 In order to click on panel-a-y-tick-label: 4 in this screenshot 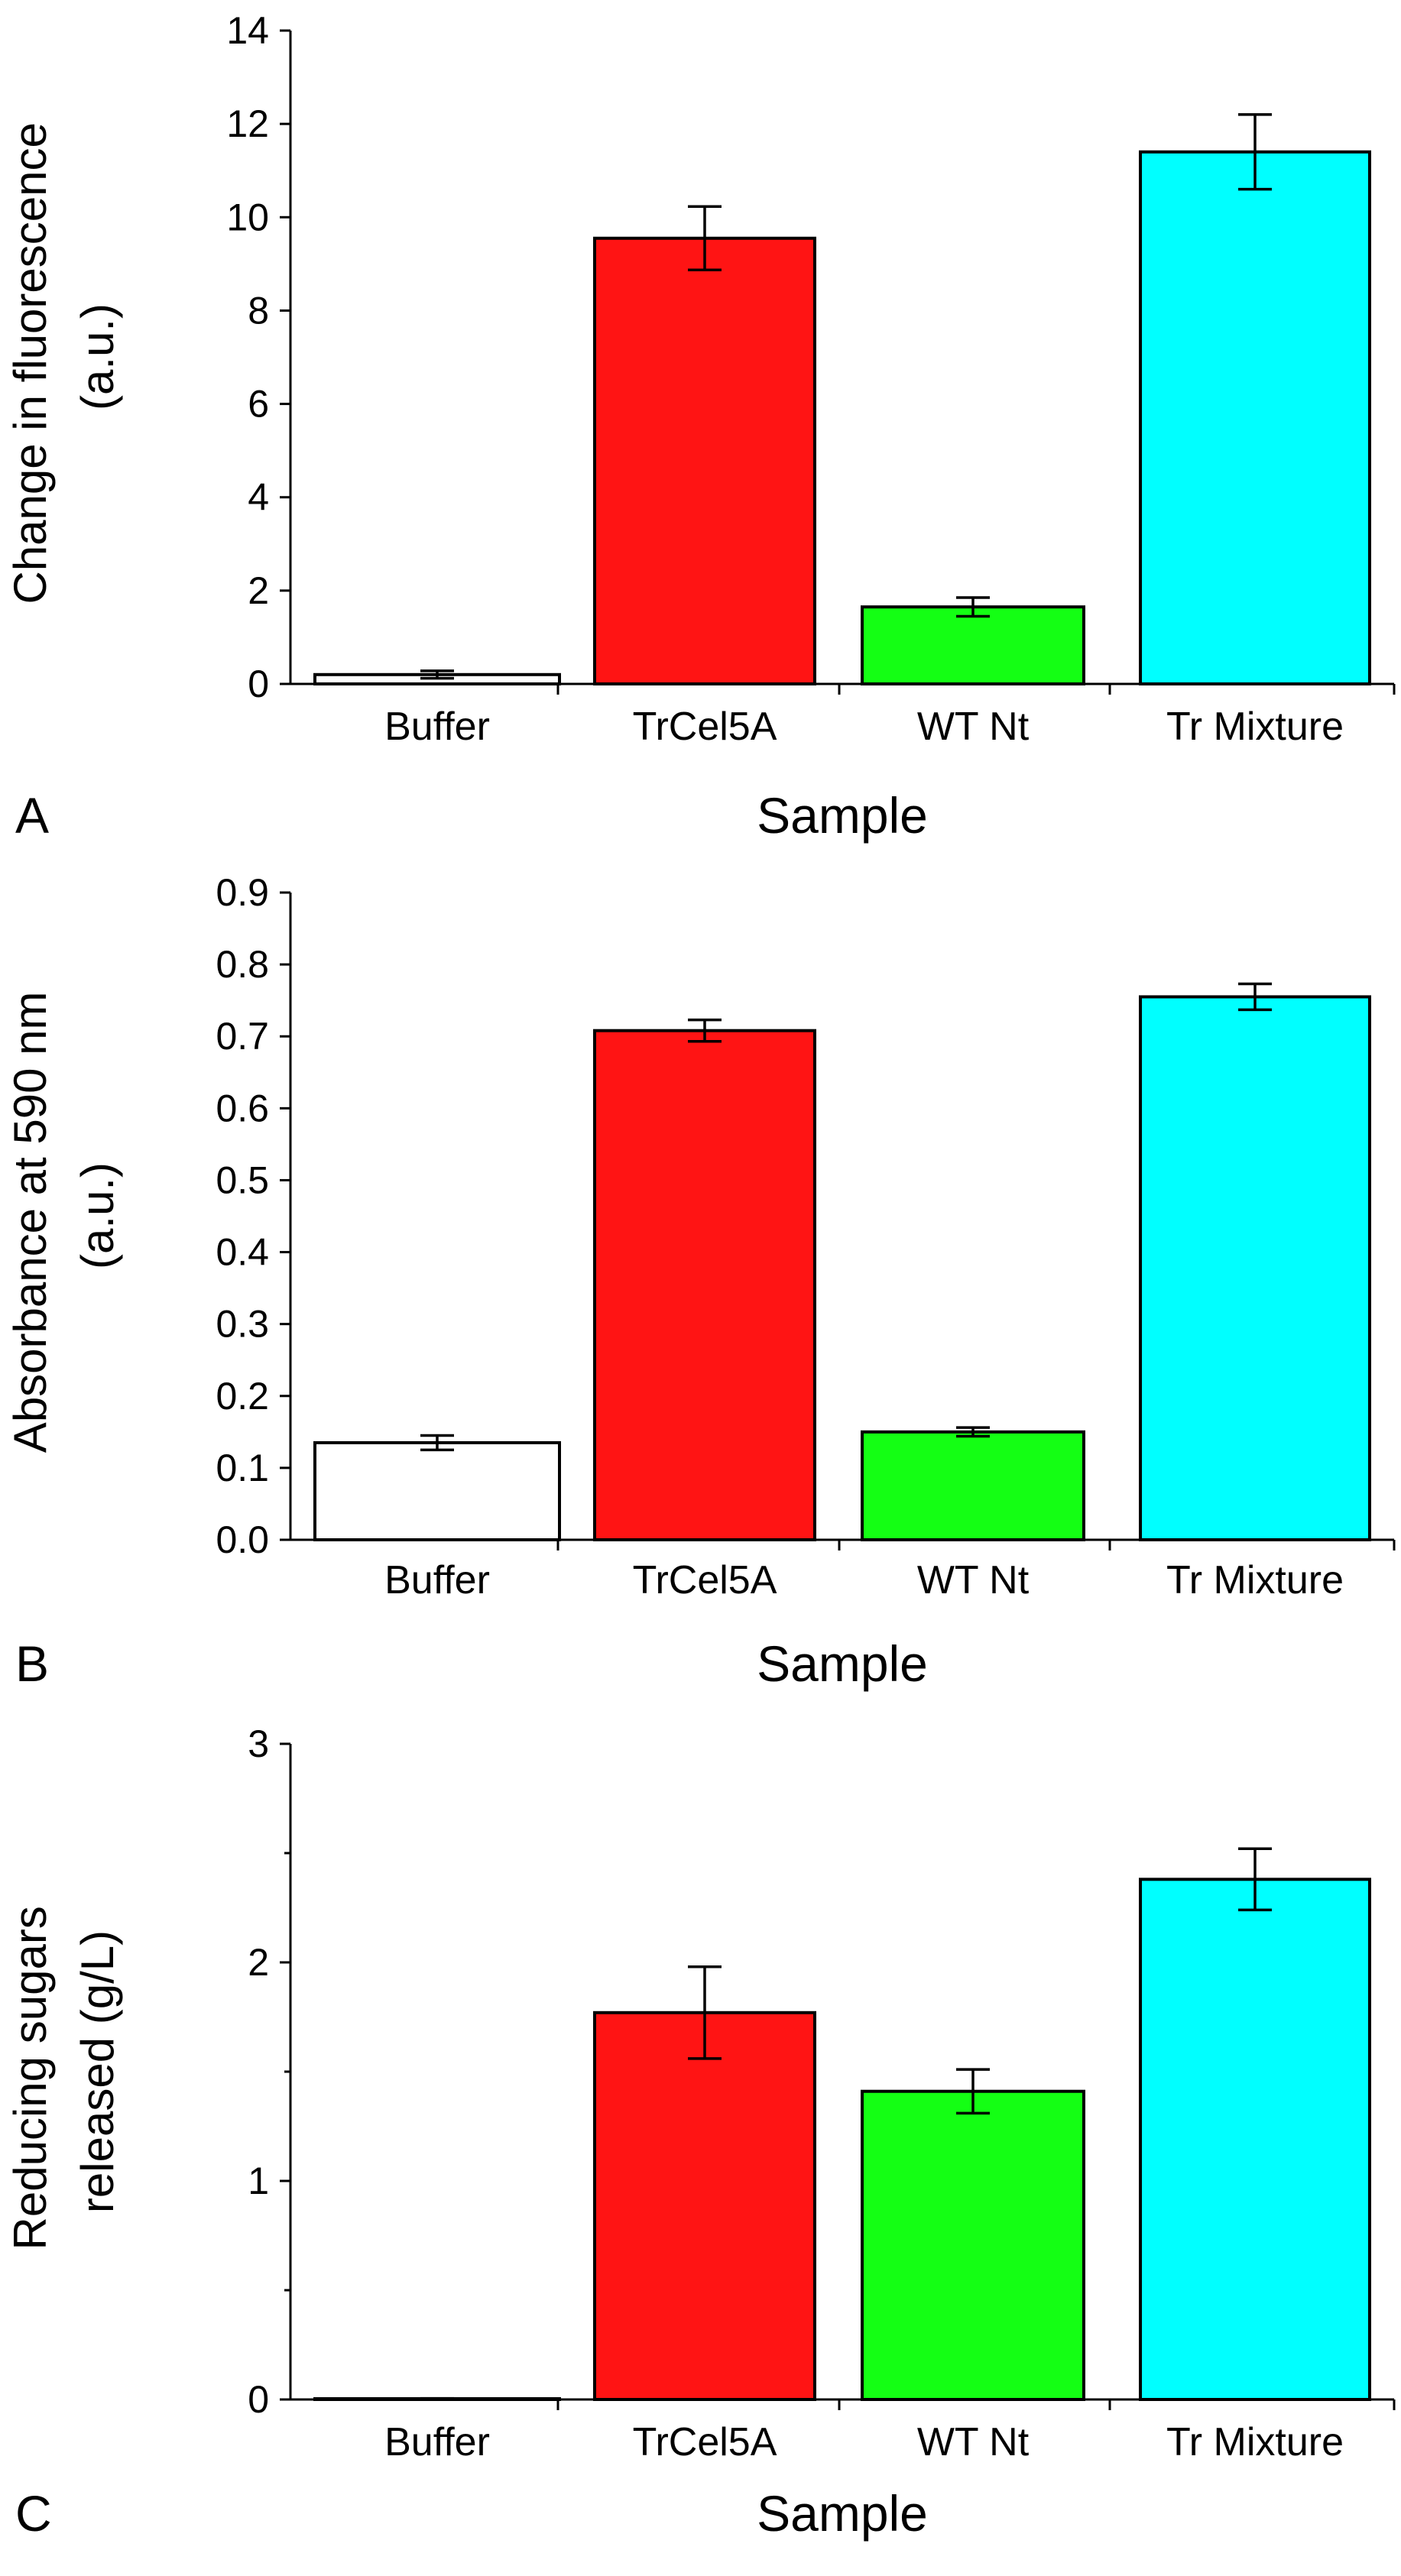, I will do `click(259, 498)`.